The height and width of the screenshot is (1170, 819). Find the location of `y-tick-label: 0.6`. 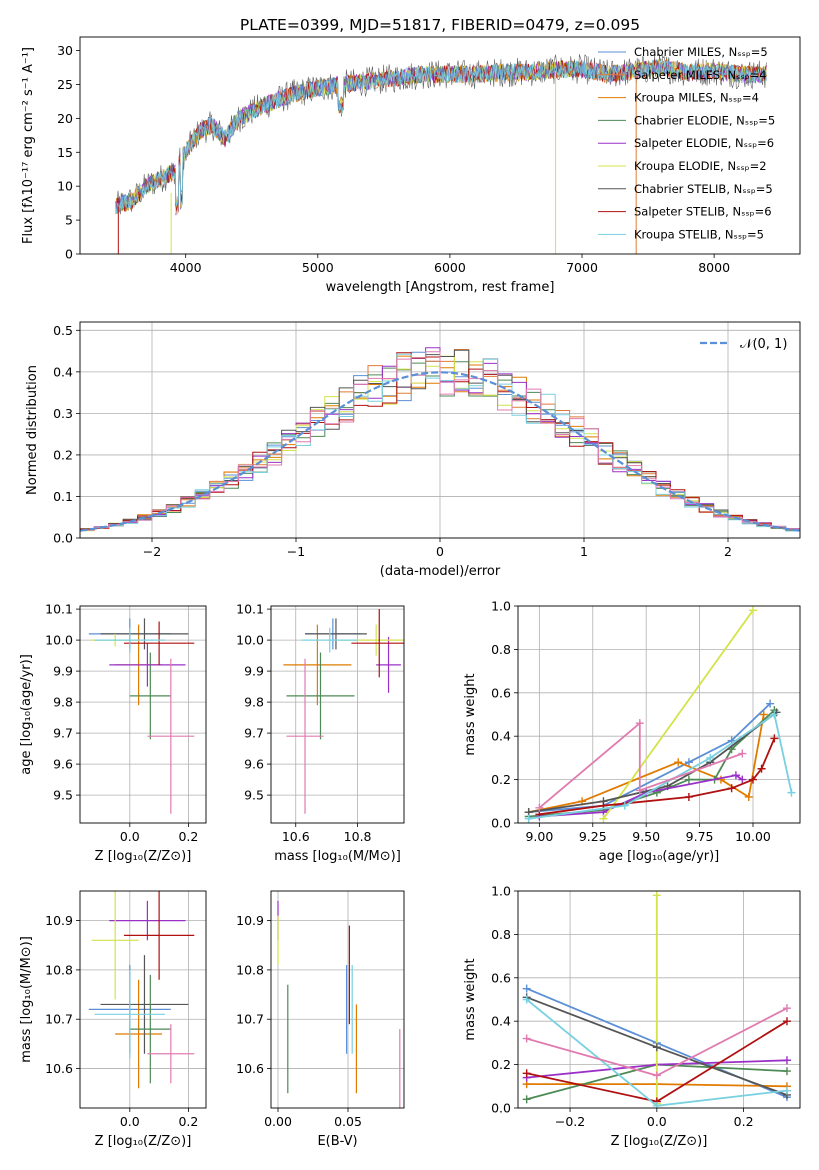

y-tick-label: 0.6 is located at coordinates (501, 692).